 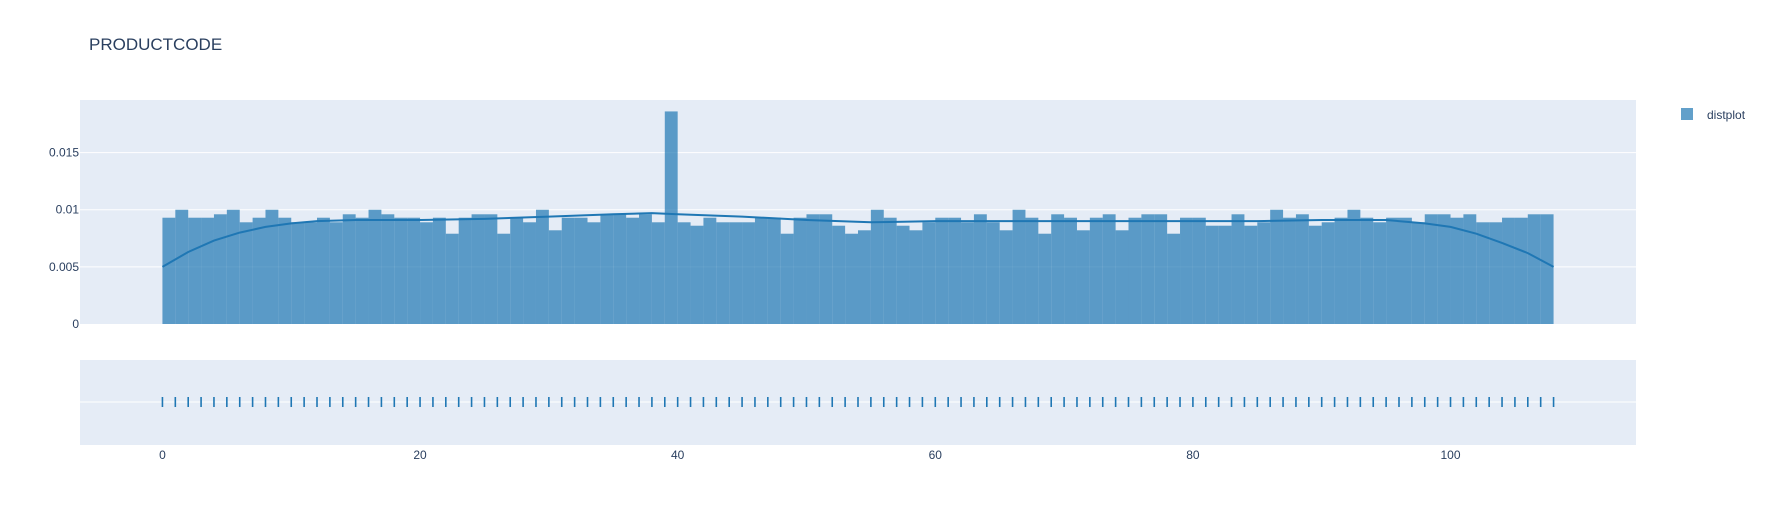 I want to click on legend-swatch, so click(x=1687, y=114).